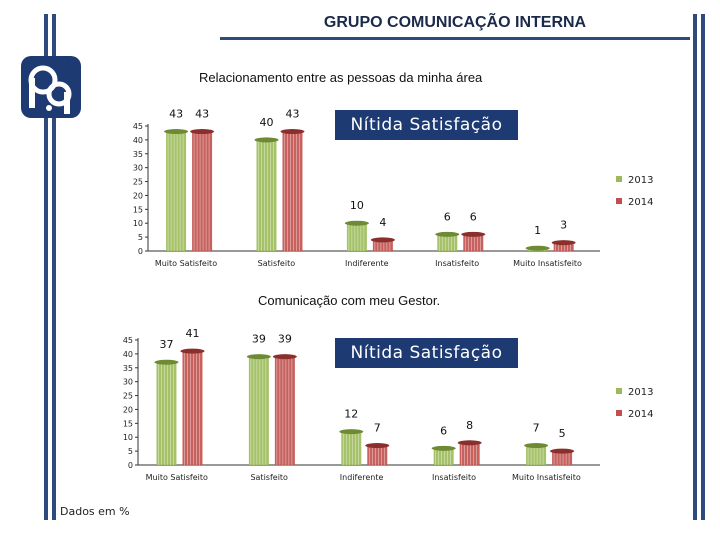 The width and height of the screenshot is (720, 540). I want to click on chart-title: Comunicação com meu Gestor., so click(349, 300).